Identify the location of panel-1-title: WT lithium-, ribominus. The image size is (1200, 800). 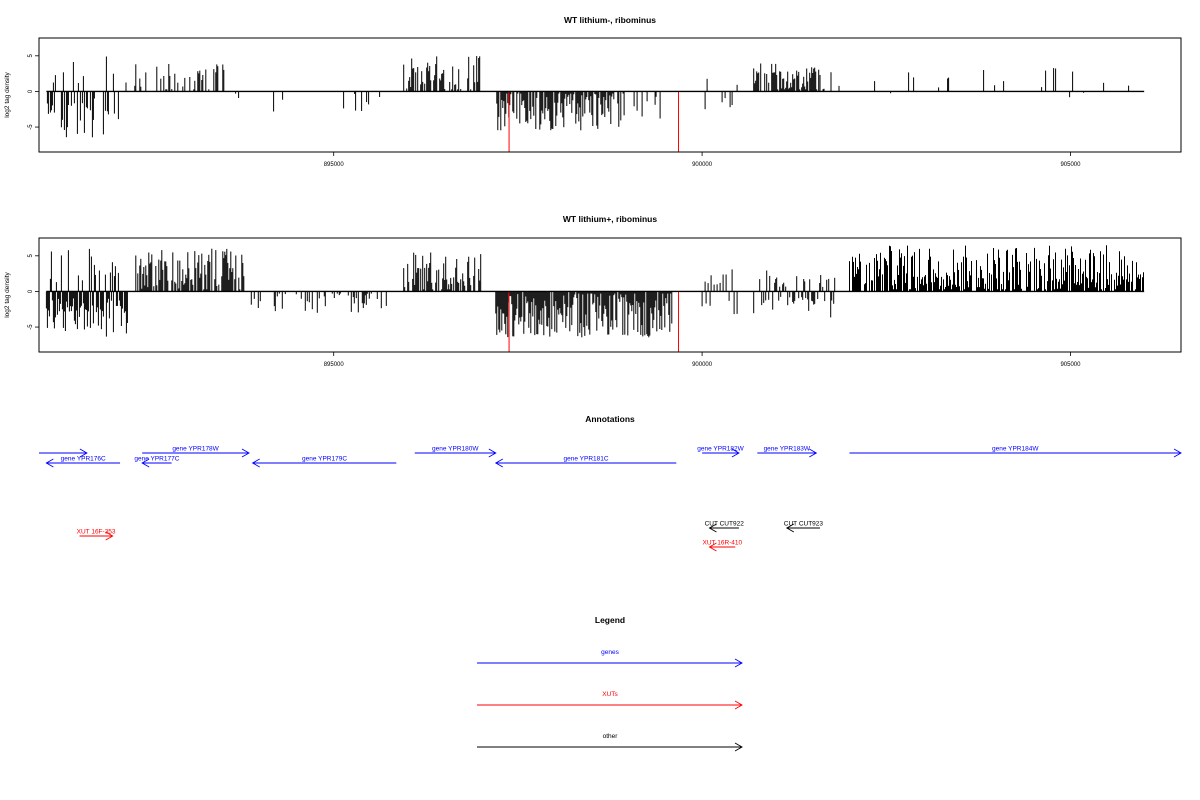
(610, 20).